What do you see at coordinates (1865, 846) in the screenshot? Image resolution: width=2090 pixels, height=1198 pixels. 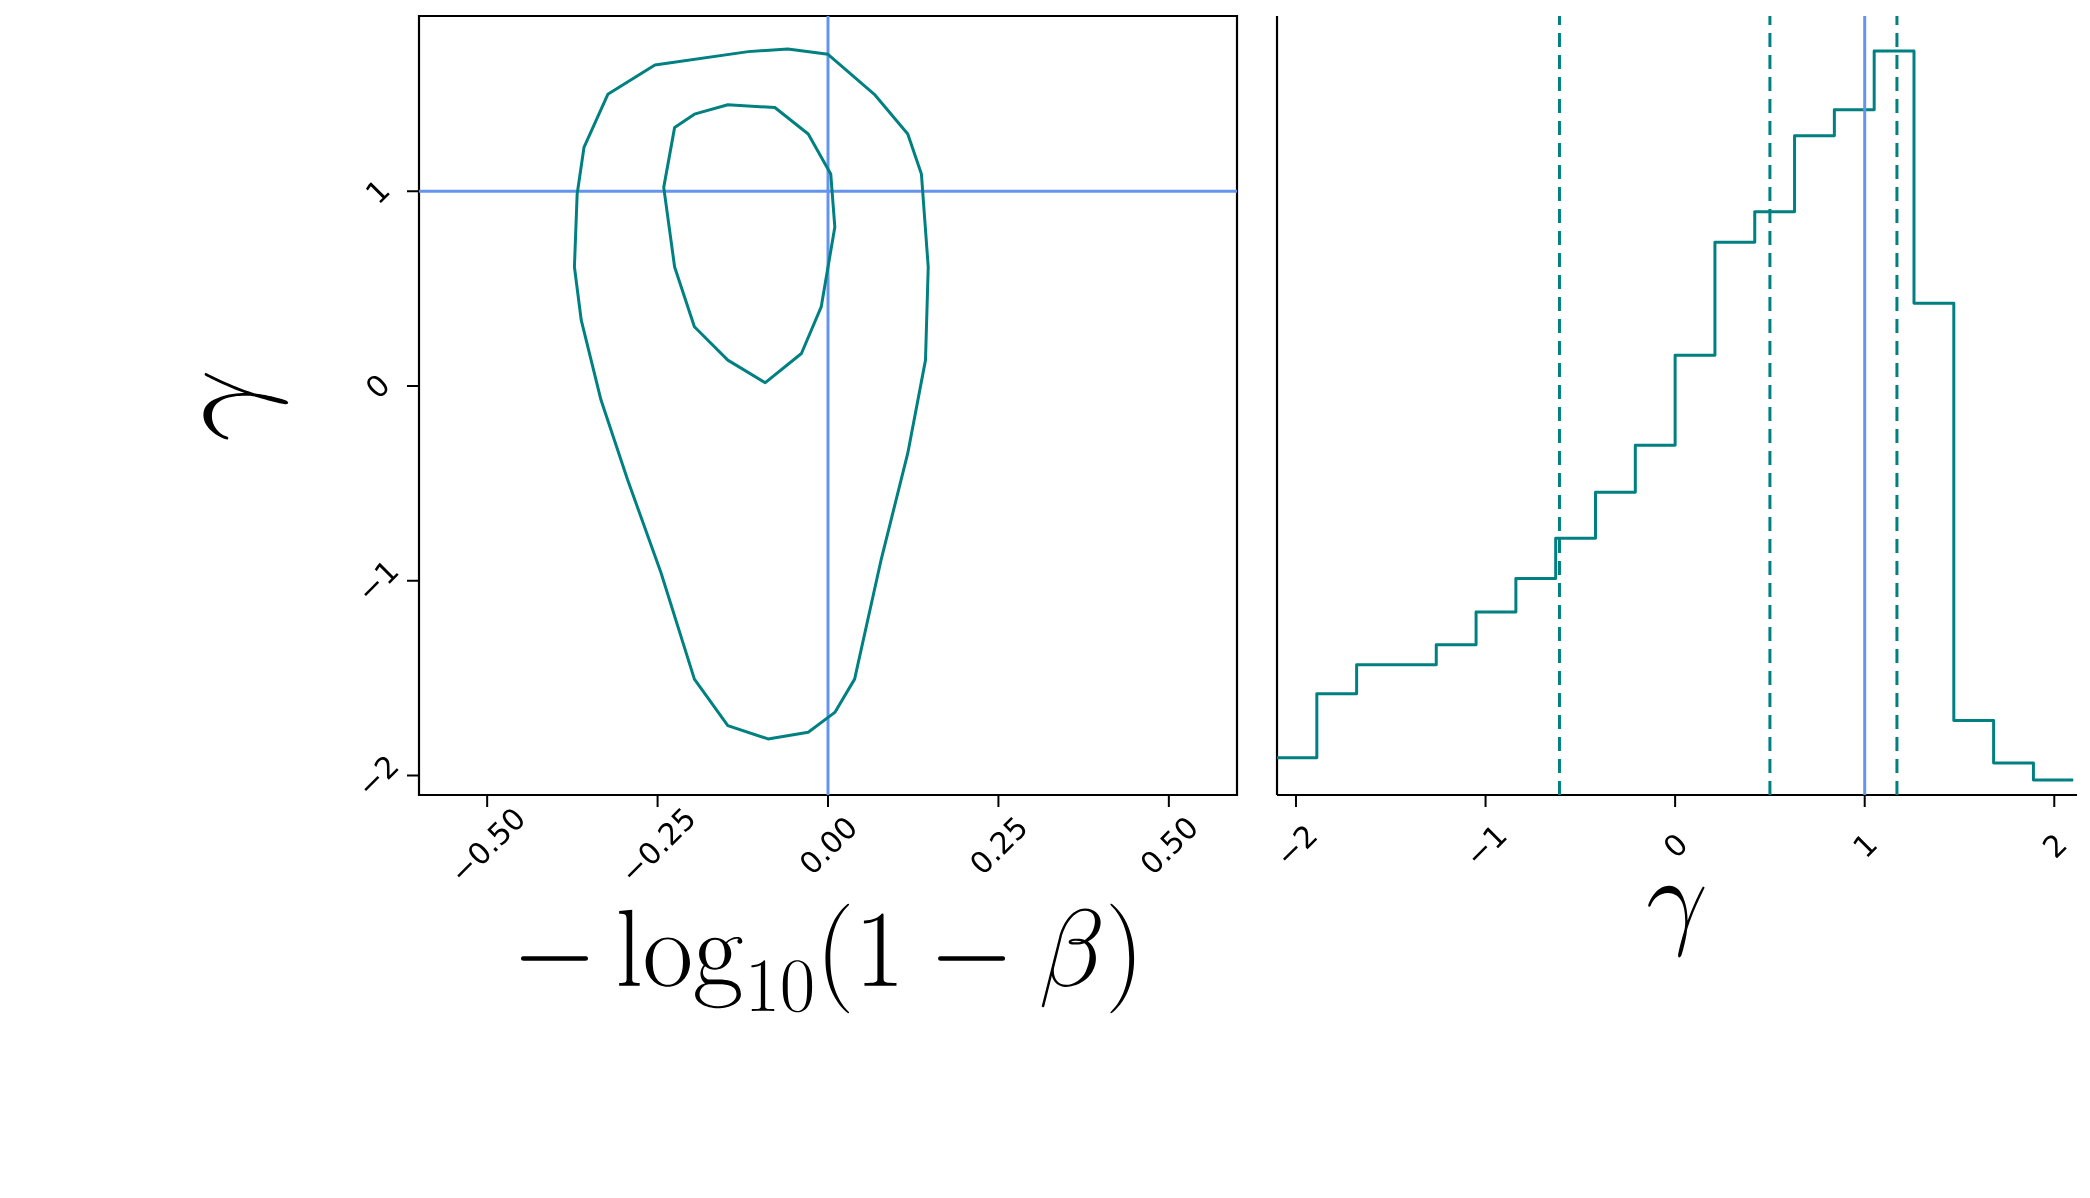 I see `x-tick-label: 1` at bounding box center [1865, 846].